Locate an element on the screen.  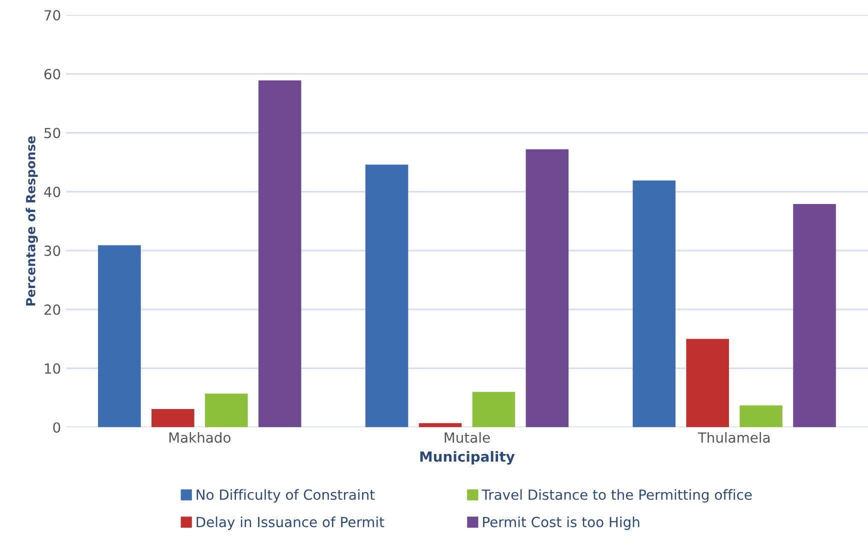
y-tick-label: 40 is located at coordinates (52, 192).